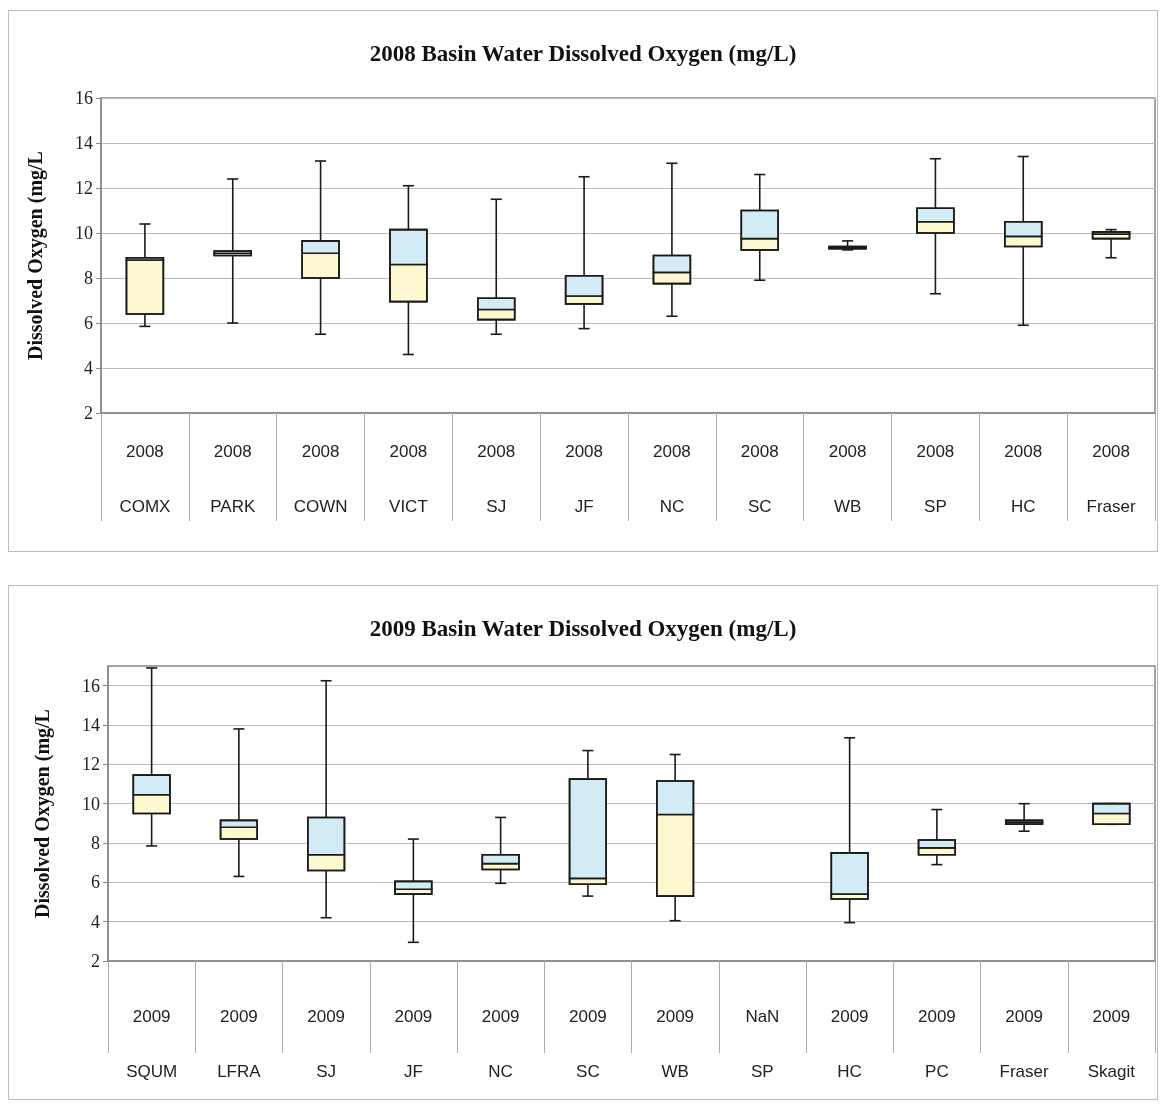 The height and width of the screenshot is (1114, 1161). What do you see at coordinates (1024, 1044) in the screenshot?
I see `category-label: 2009 Fraser` at bounding box center [1024, 1044].